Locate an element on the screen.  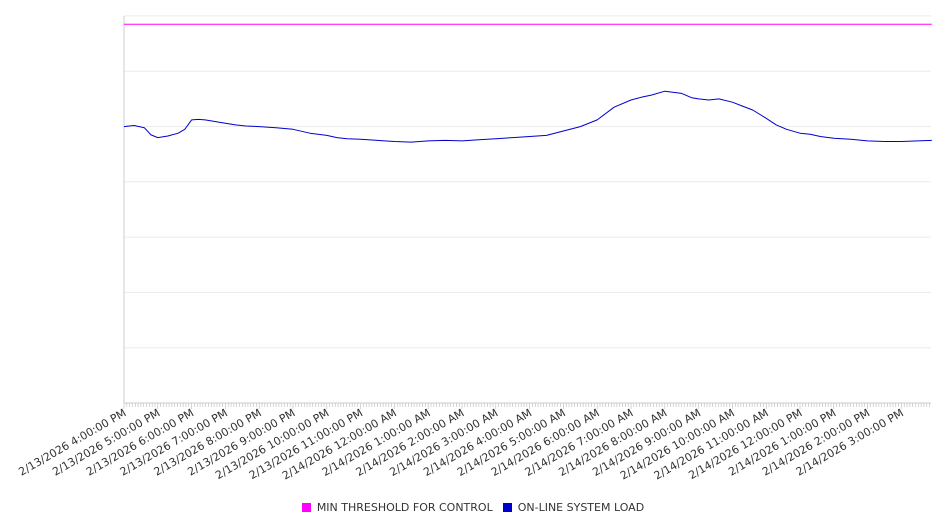
legend-item-threshold: MIN THRESHOLD FOR CONTROL is located at coordinates (397, 507).